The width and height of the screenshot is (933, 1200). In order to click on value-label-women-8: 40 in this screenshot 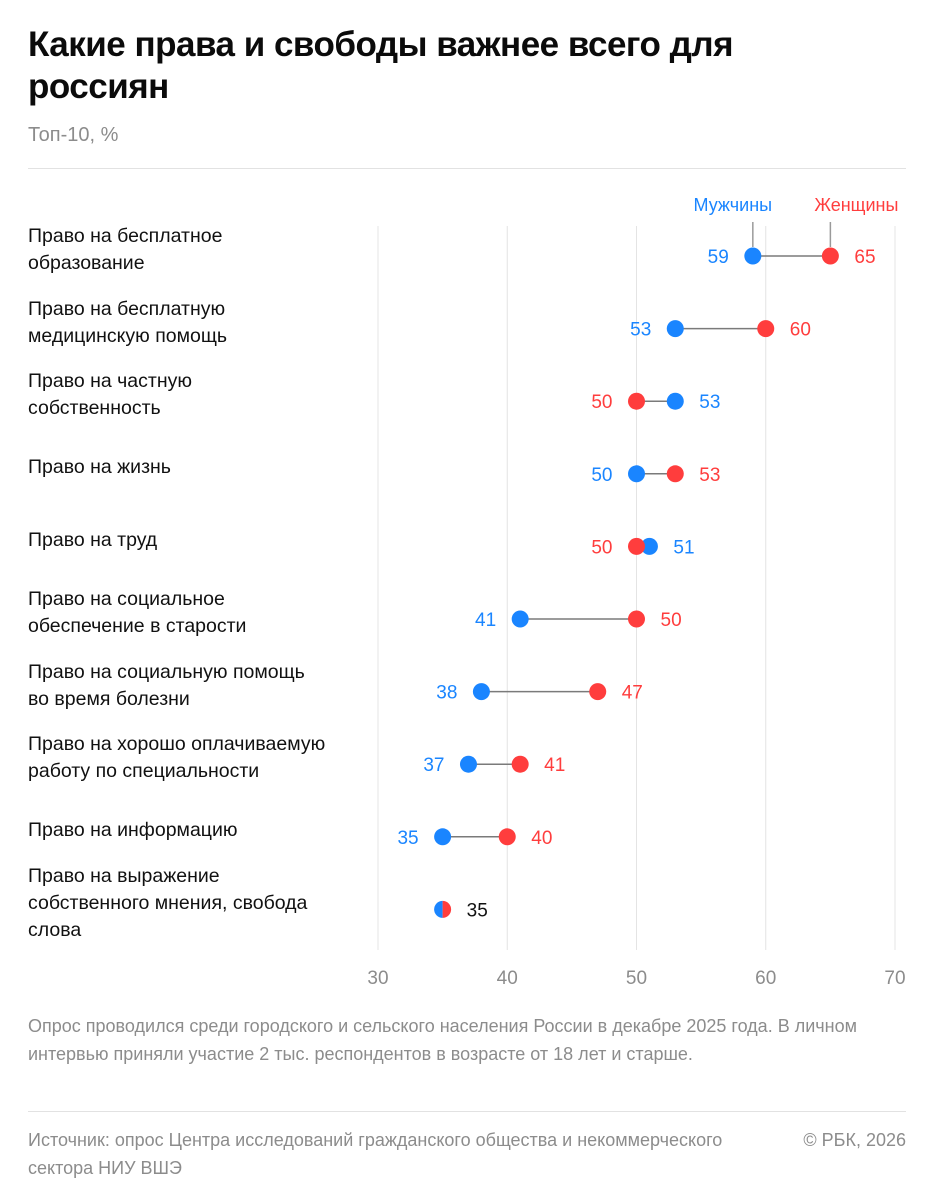, I will do `click(541, 838)`.